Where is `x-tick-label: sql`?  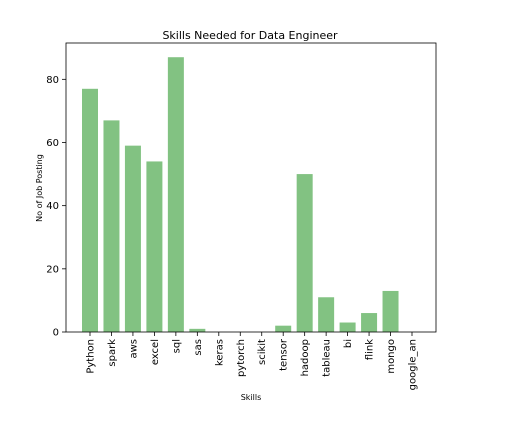
x-tick-label: sql is located at coordinates (176, 346).